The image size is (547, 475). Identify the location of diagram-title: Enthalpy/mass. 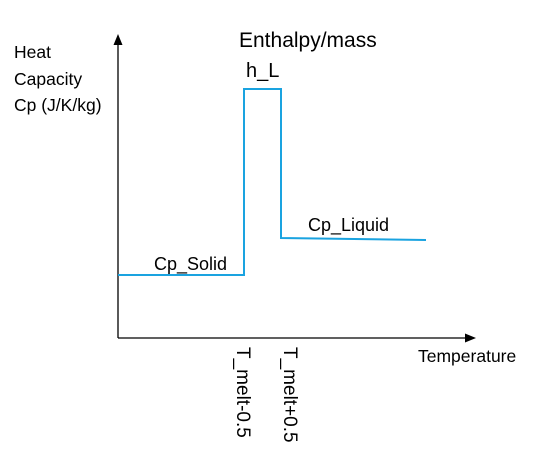
(308, 40).